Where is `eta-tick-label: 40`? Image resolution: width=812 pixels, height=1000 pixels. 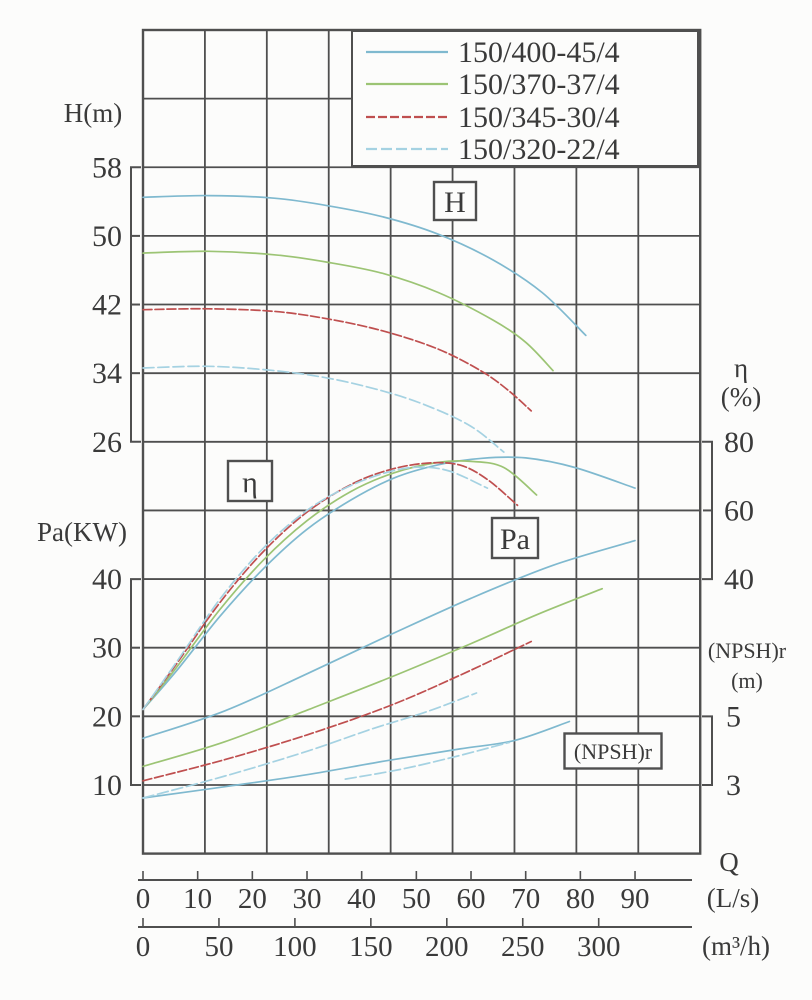
eta-tick-label: 40 is located at coordinates (739, 579).